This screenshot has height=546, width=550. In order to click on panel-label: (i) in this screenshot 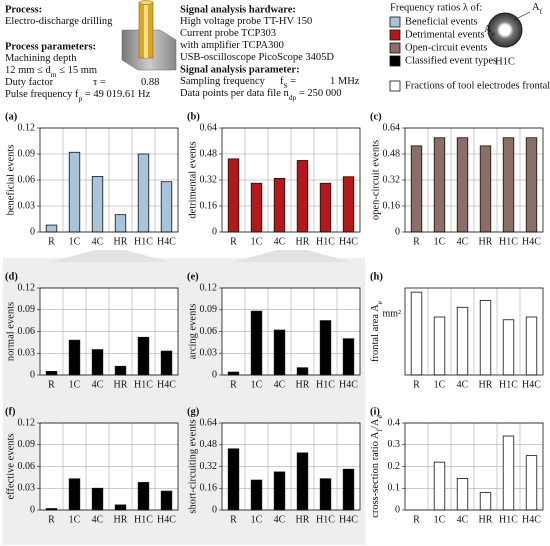, I will do `click(375, 411)`.